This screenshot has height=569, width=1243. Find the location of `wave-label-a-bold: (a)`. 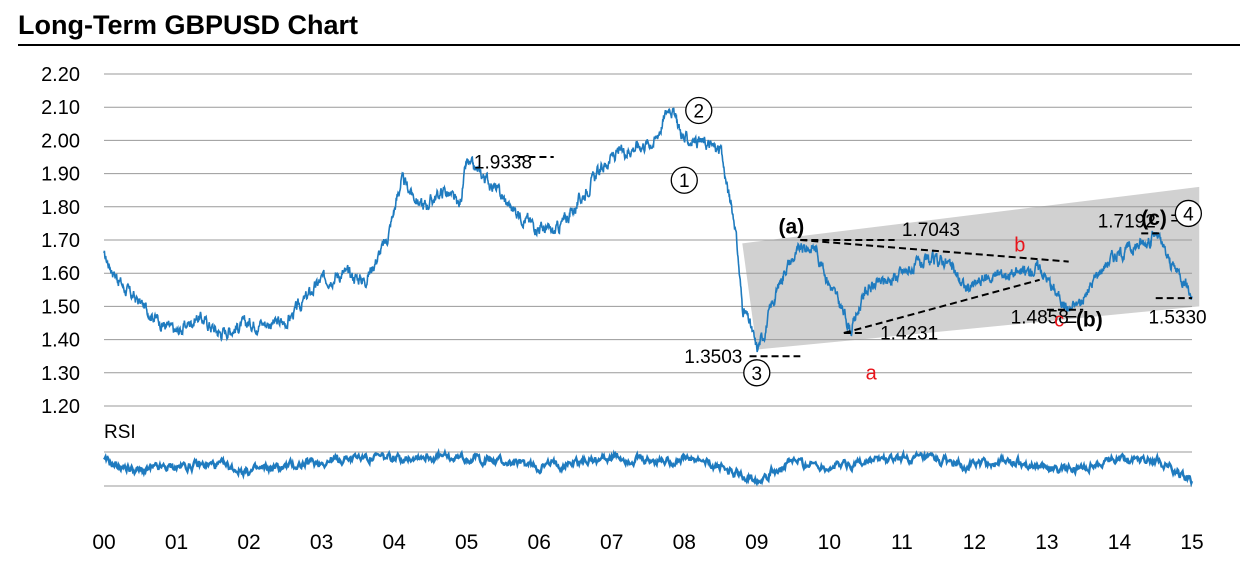

wave-label-a-bold: (a) is located at coordinates (792, 226).